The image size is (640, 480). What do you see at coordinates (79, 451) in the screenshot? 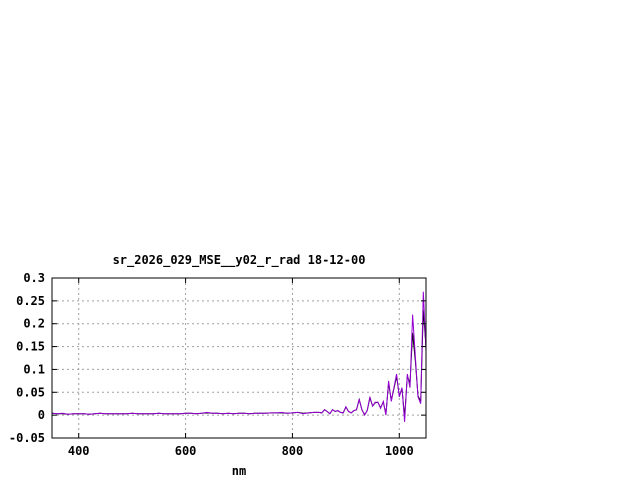
I see `x-tick-label: 400` at bounding box center [79, 451].